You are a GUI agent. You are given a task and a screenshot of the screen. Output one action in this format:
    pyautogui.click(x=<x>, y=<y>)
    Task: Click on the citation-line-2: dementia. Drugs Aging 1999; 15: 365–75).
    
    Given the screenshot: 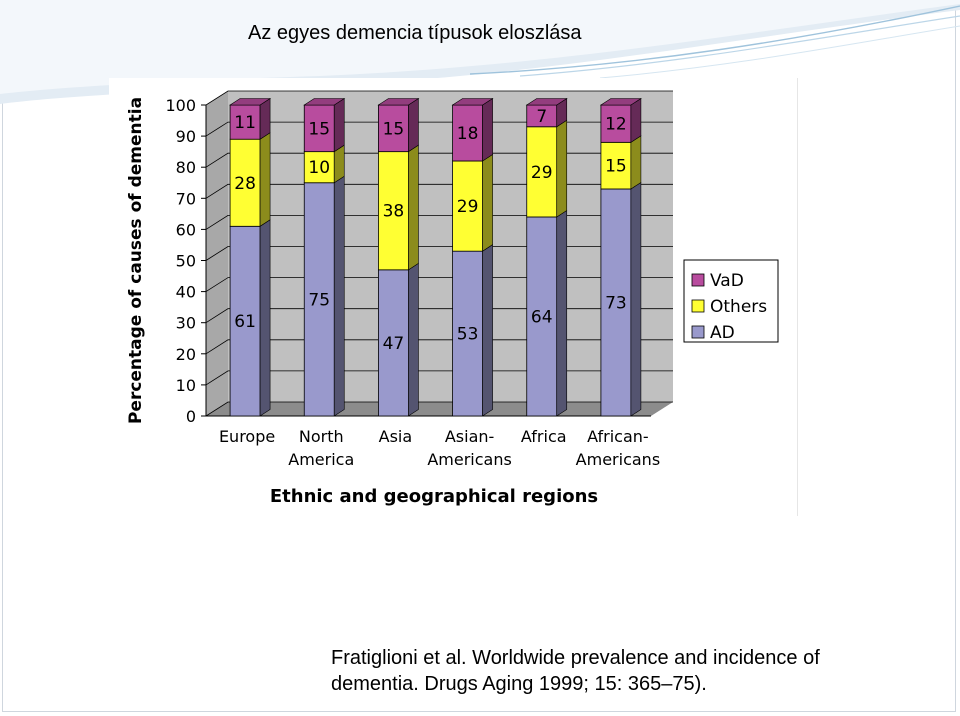 What is the action you would take?
    pyautogui.click(x=519, y=684)
    